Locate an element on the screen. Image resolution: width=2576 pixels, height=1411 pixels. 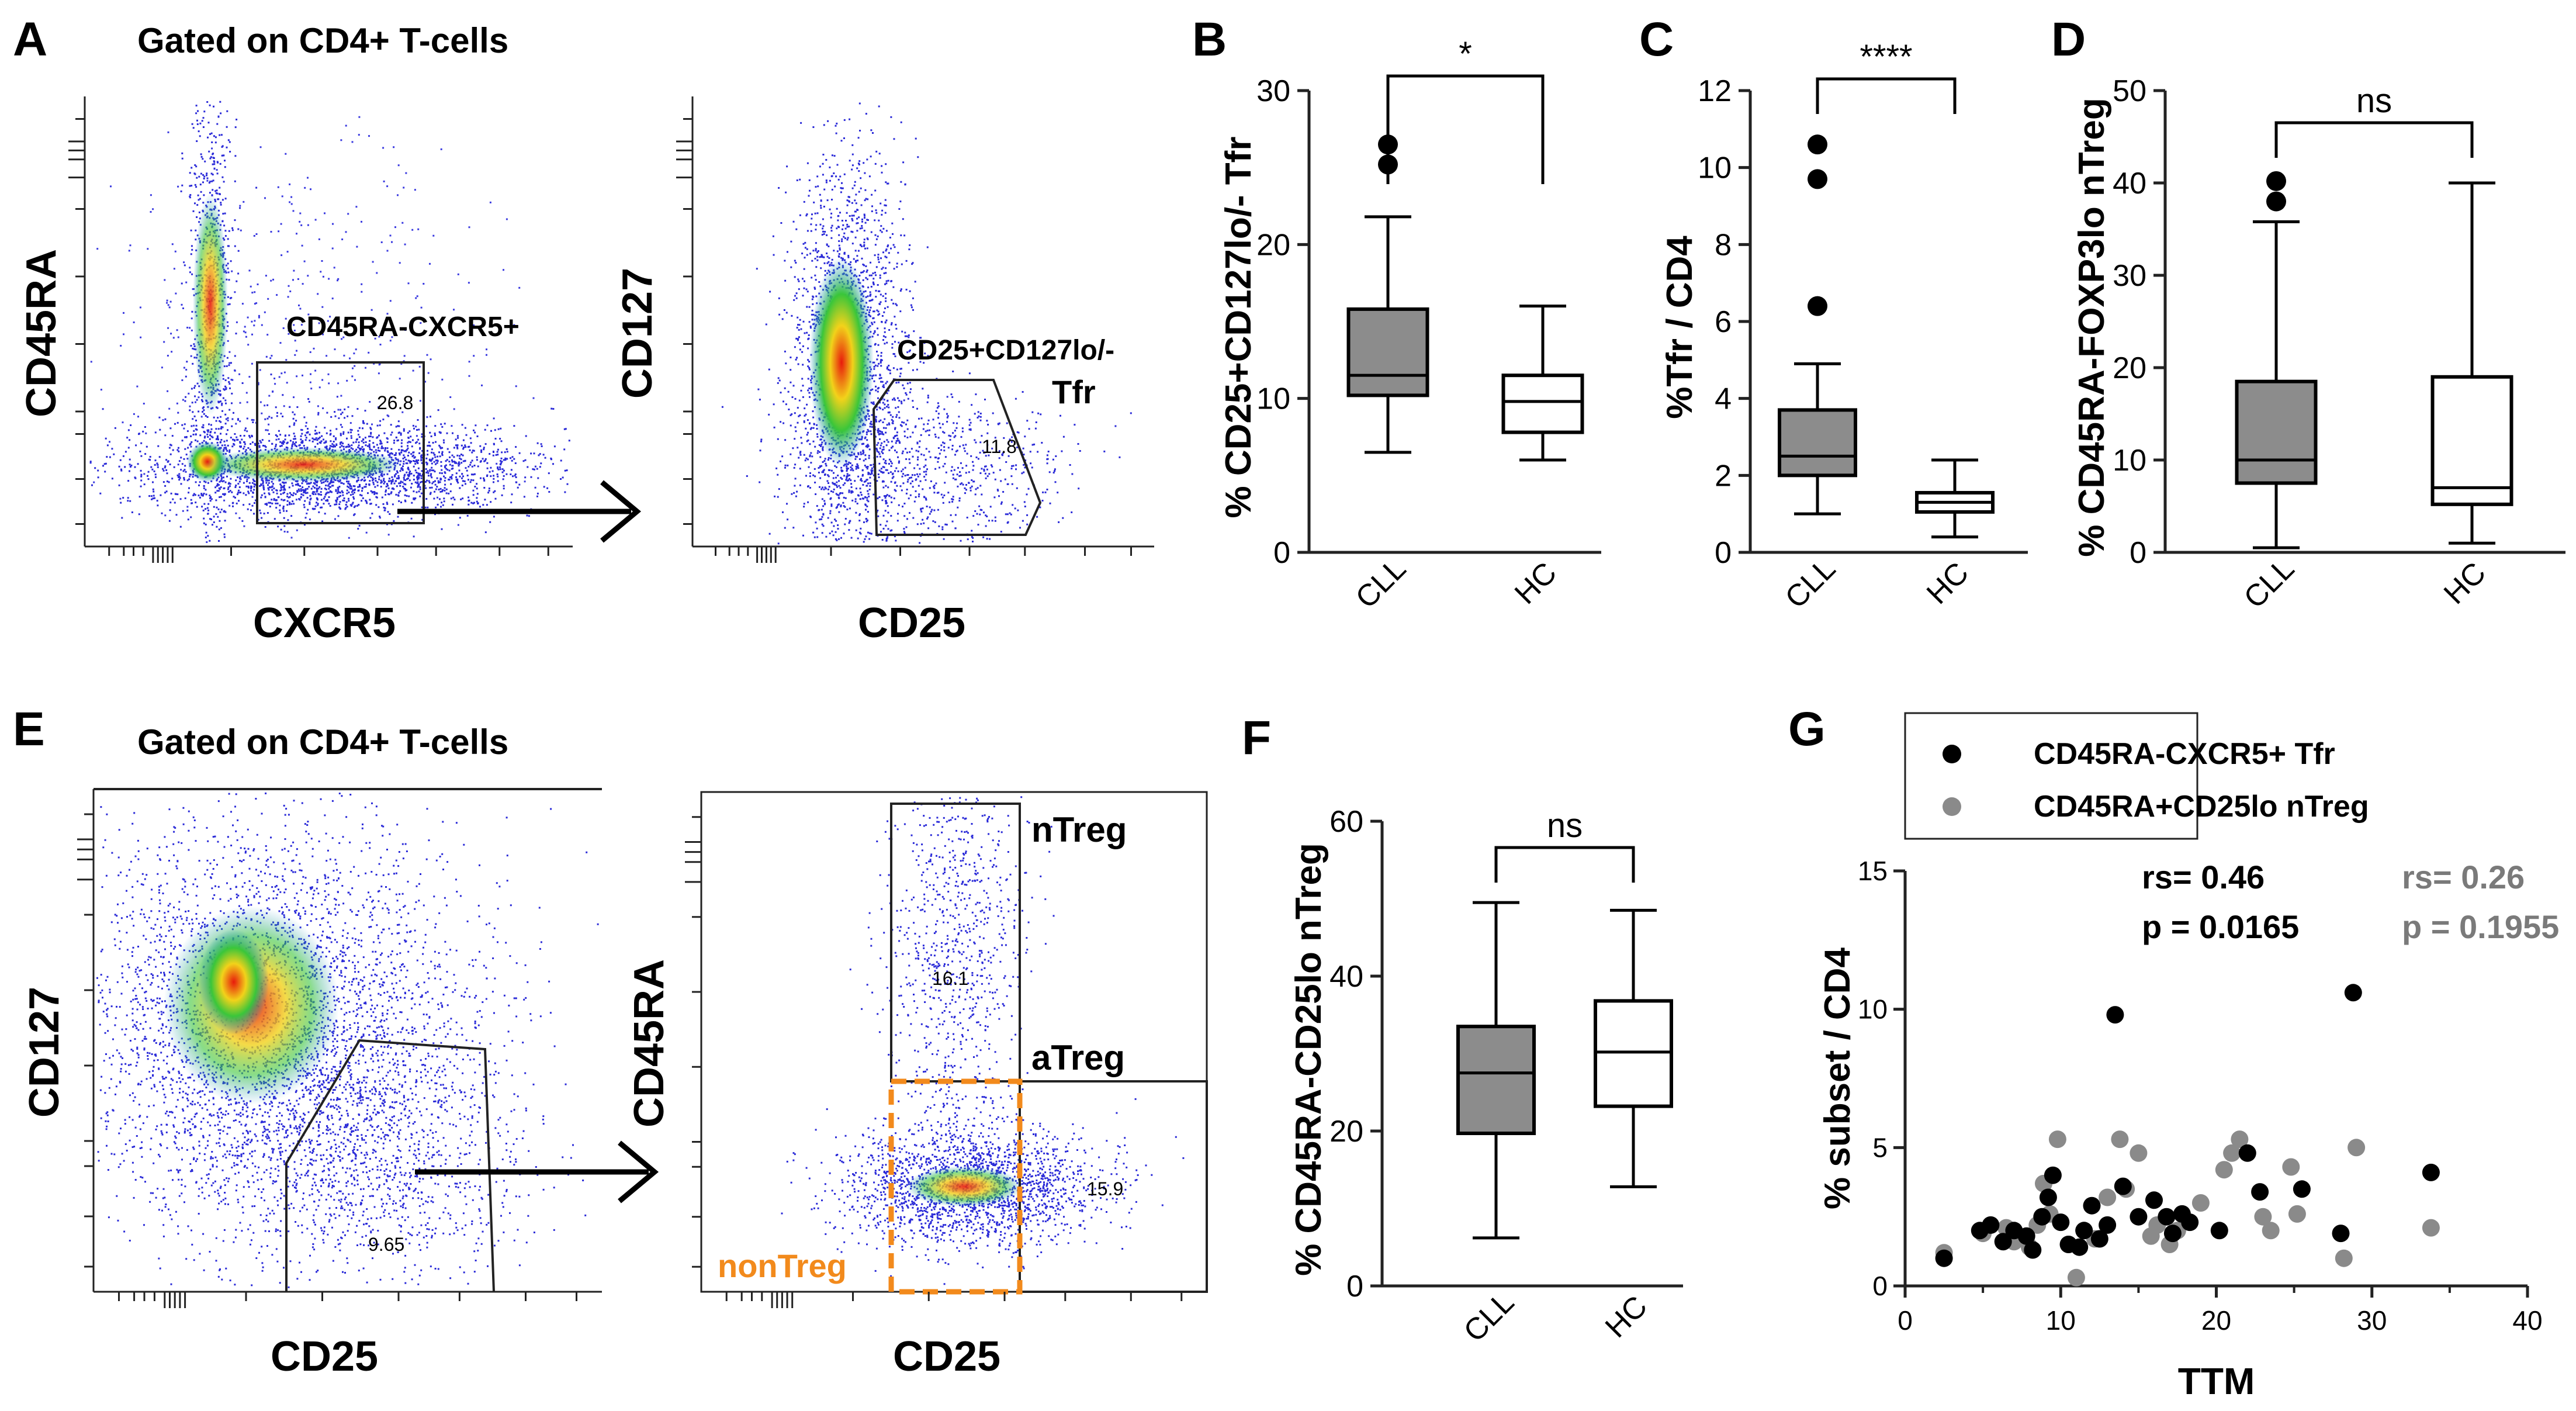
legend-marker-ntreg is located at coordinates (1952, 806).